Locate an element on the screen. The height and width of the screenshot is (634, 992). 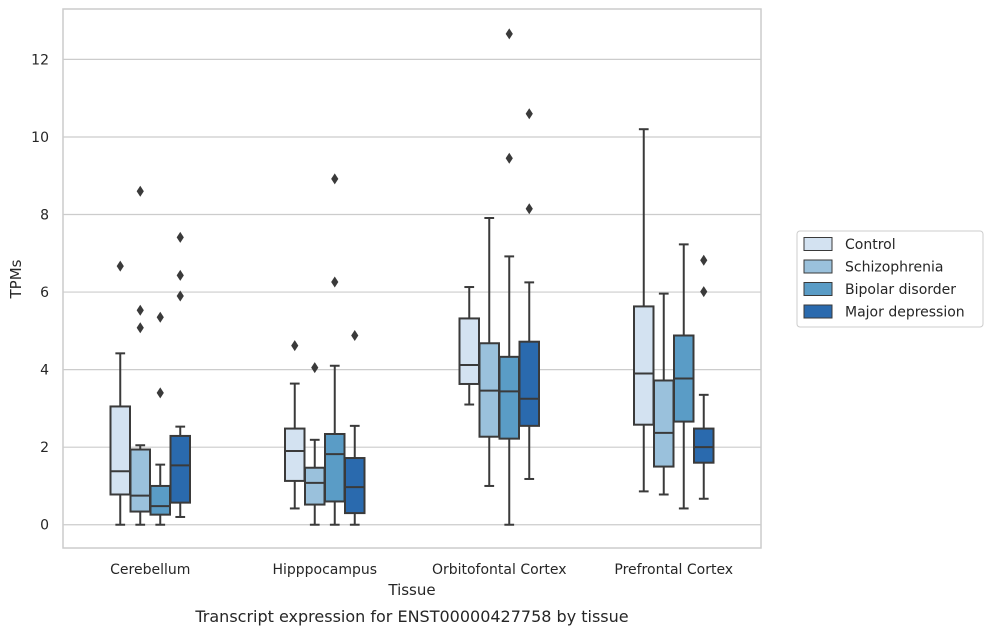
y-axis-label: TPMs is located at coordinates (16, 279).